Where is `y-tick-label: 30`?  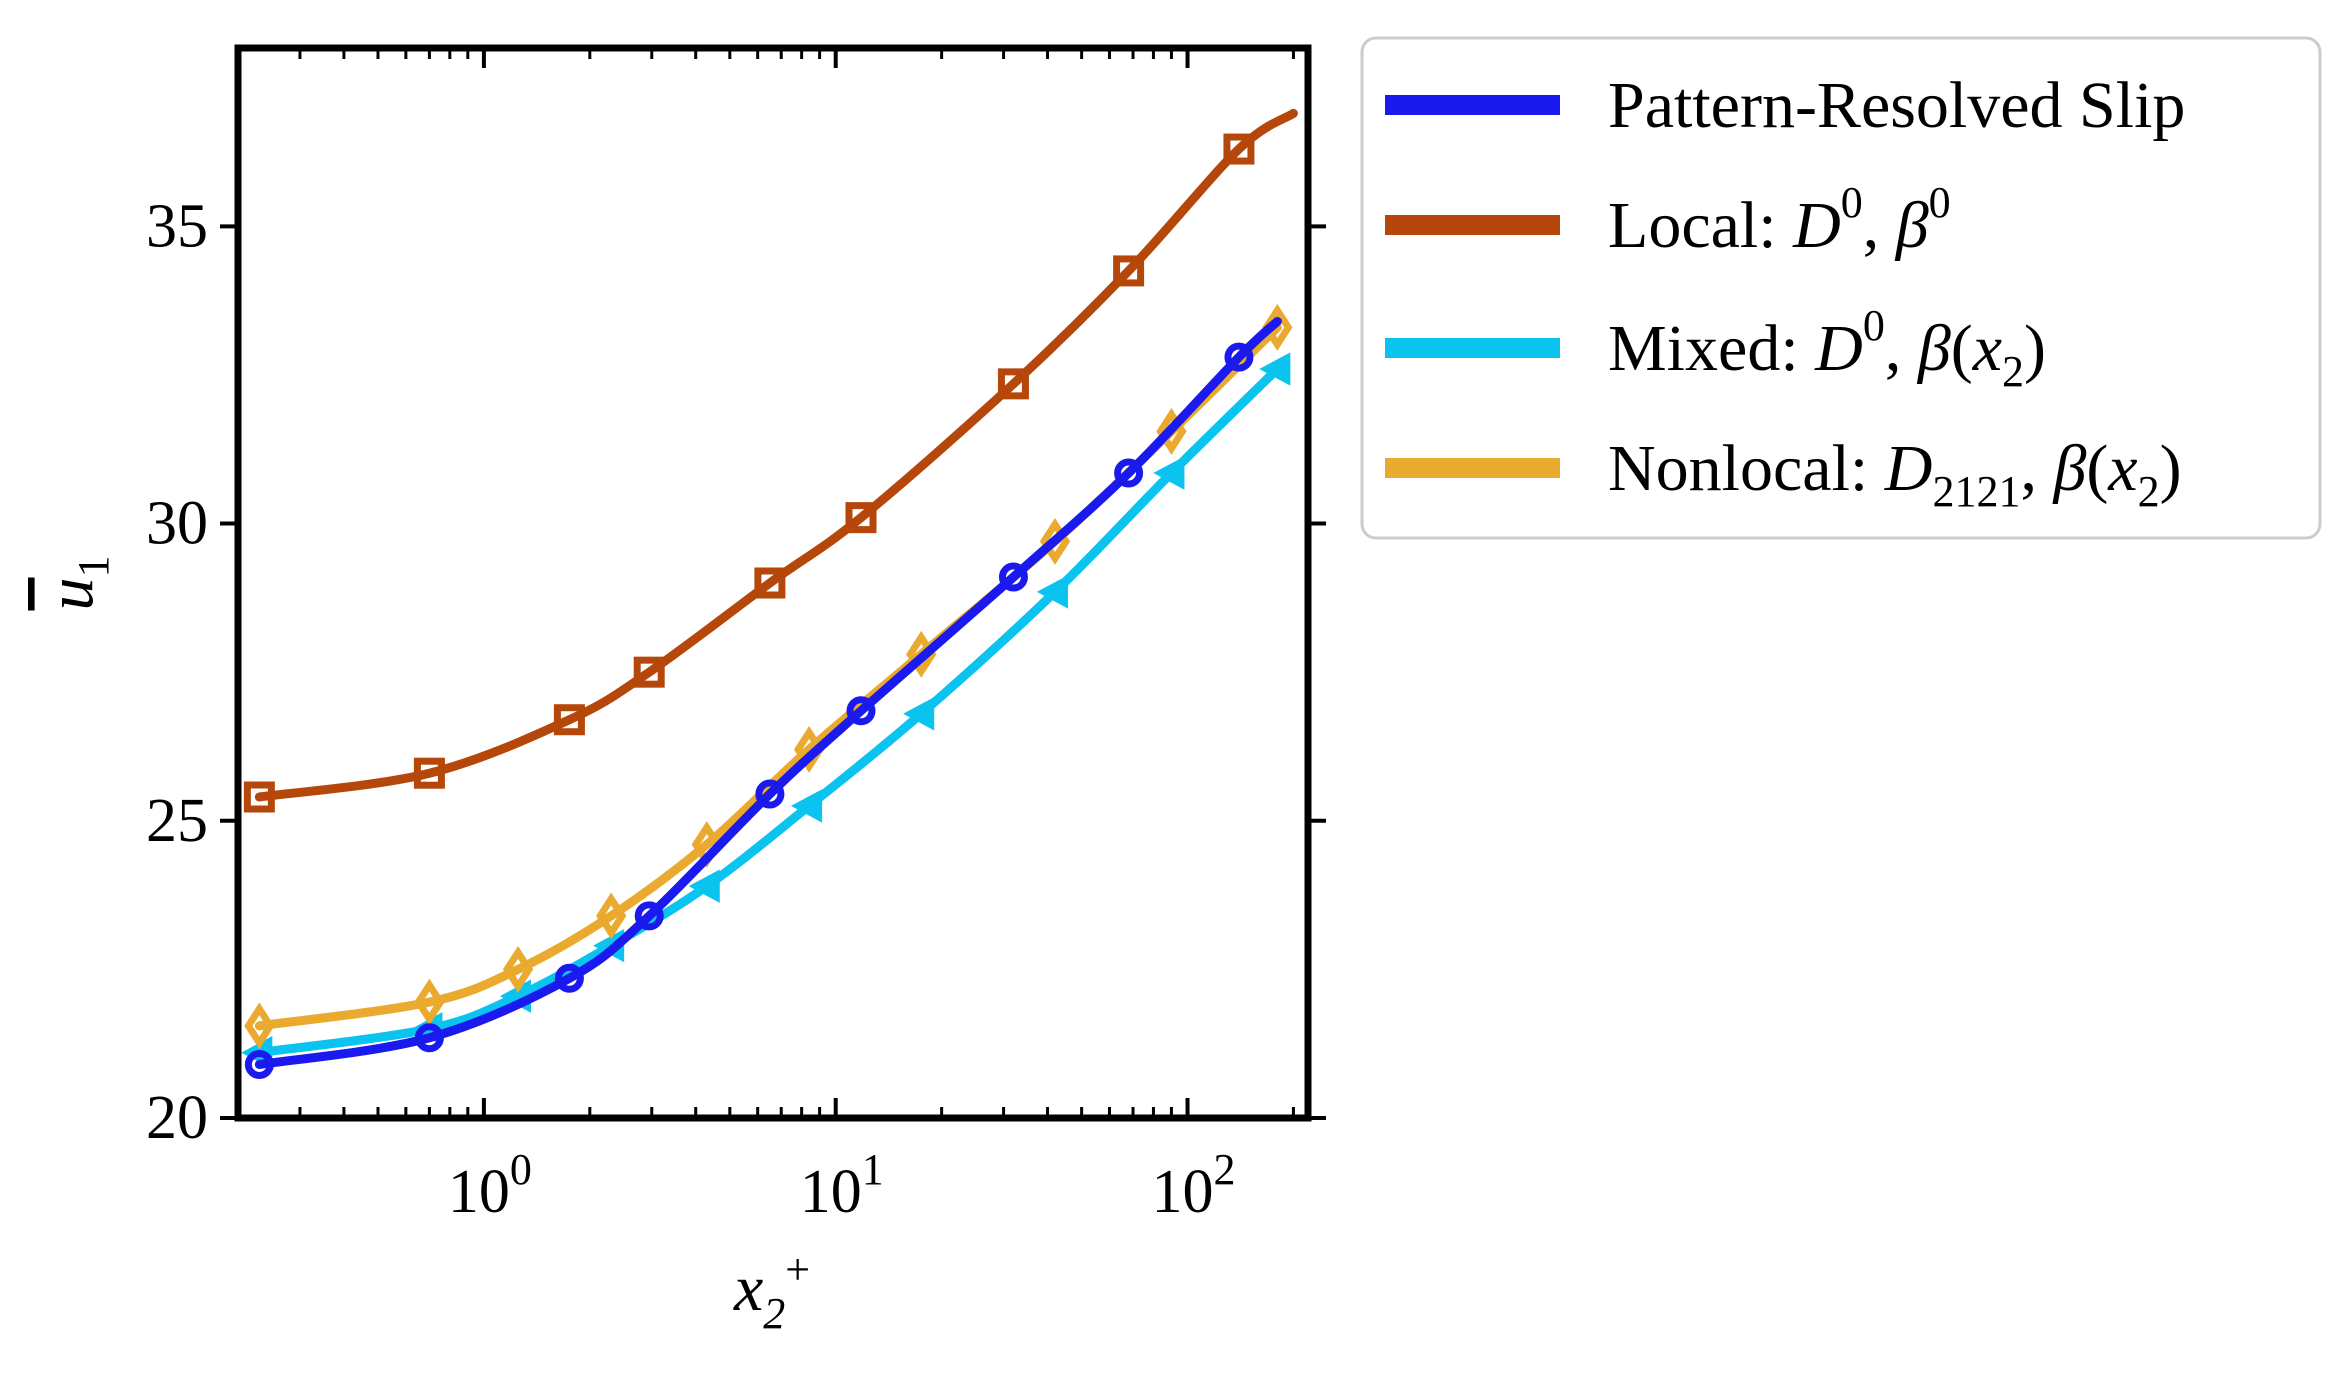
y-tick-label: 30 is located at coordinates (177, 524).